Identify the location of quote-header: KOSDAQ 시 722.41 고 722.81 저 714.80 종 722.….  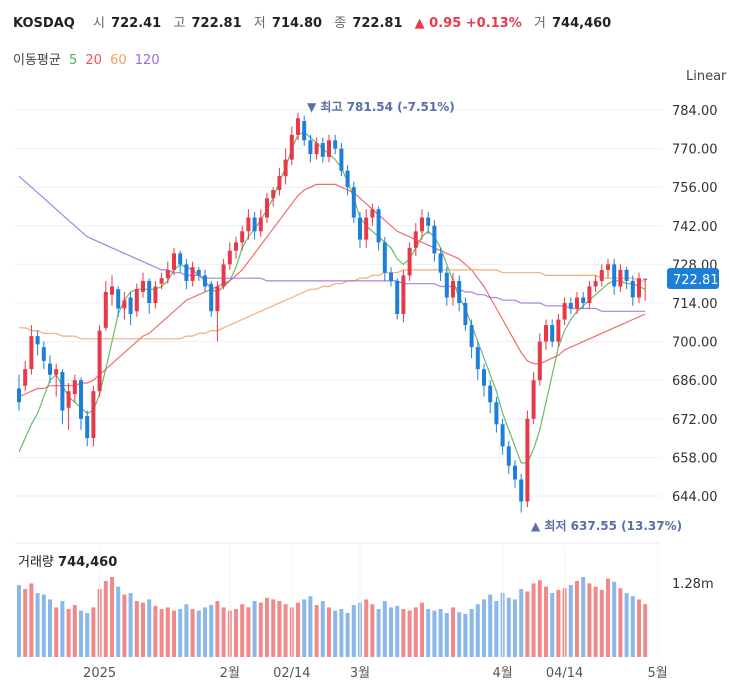
(316, 21).